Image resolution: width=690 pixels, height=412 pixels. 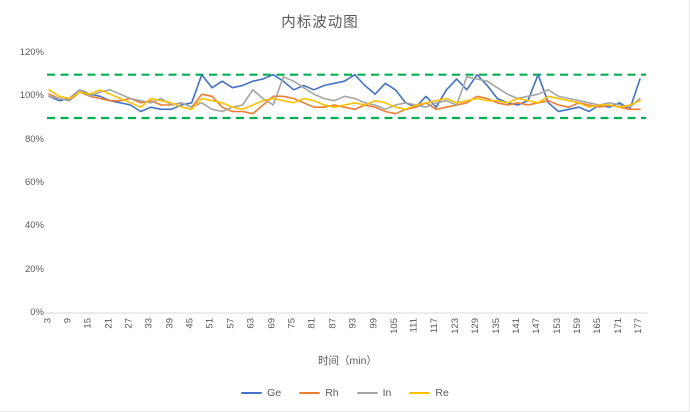 I want to click on x-tick-label: 81, so click(x=312, y=323).